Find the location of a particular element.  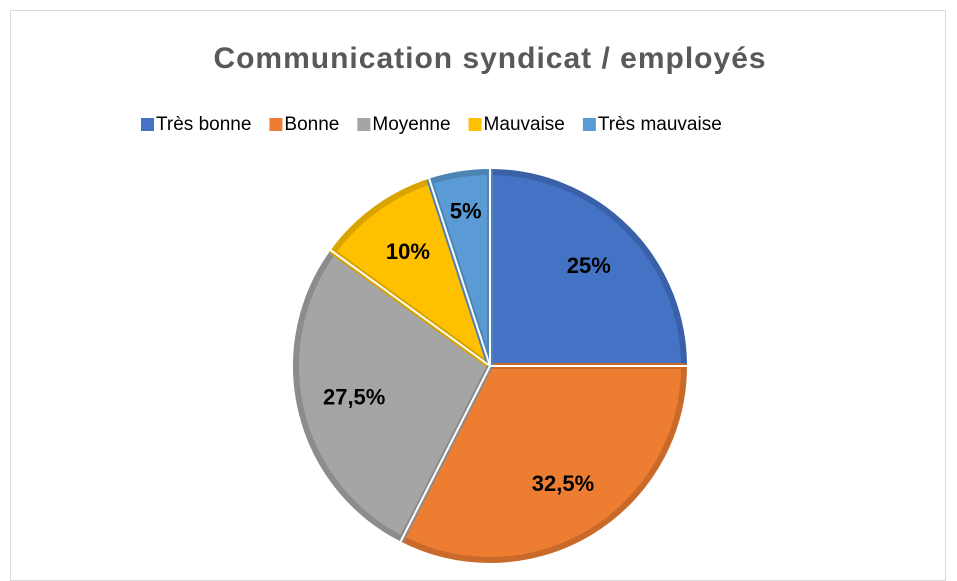

legend-label: Mauvaise is located at coordinates (524, 124).